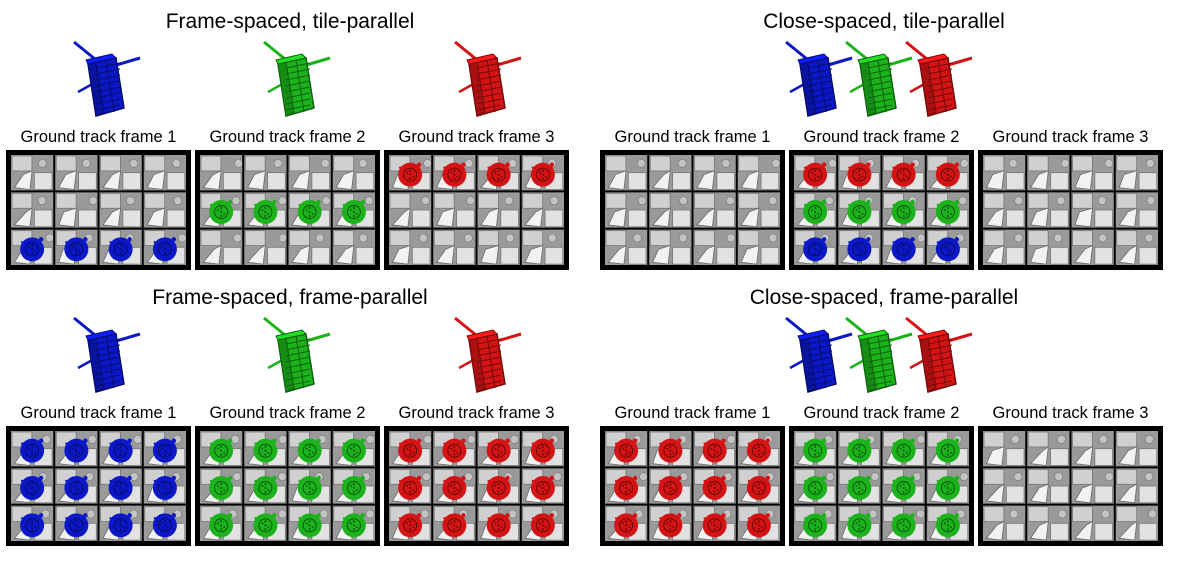 The height and width of the screenshot is (563, 1177). What do you see at coordinates (884, 297) in the screenshot?
I see `panel-title: Close-spaced, frame-parallel` at bounding box center [884, 297].